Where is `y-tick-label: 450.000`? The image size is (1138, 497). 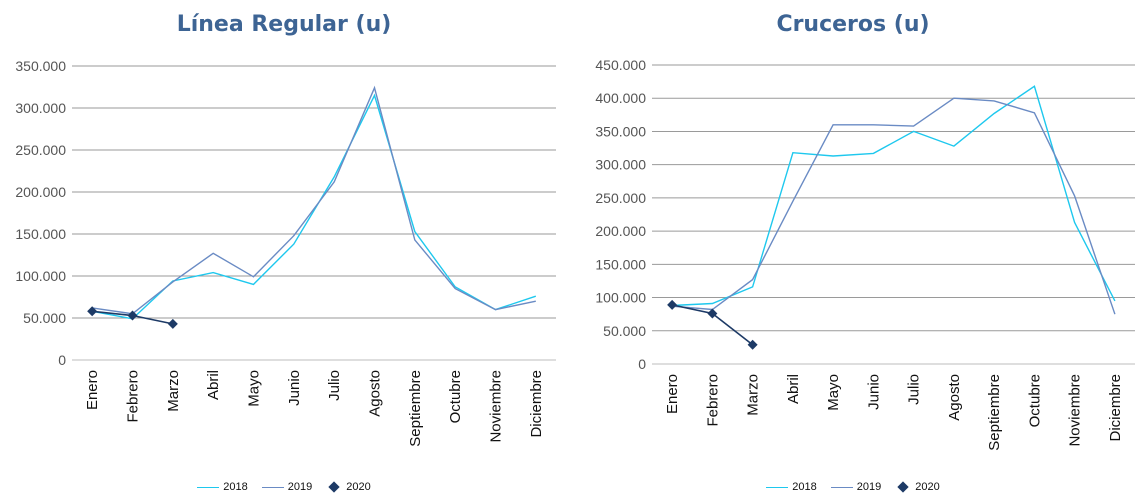
y-tick-label: 450.000 is located at coordinates (620, 65).